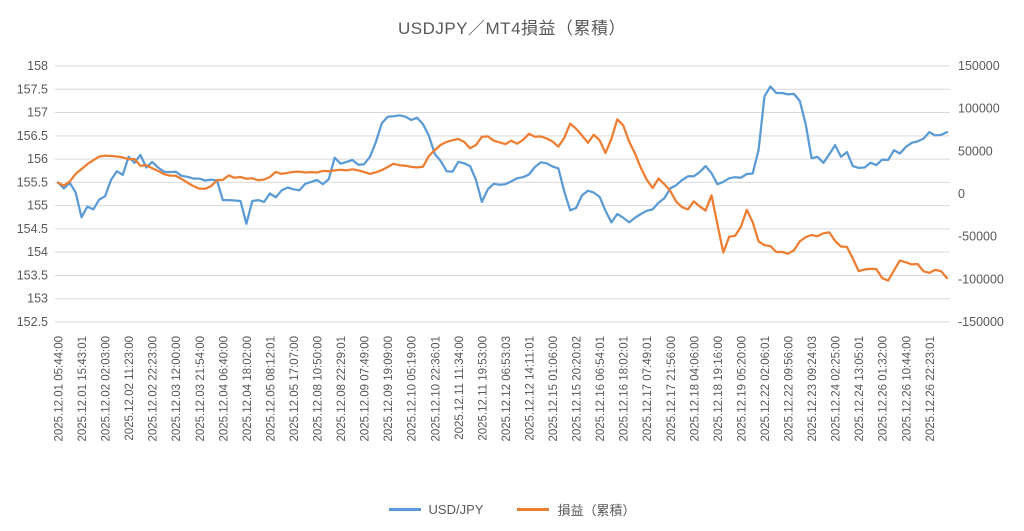 Image resolution: width=1024 pixels, height=531 pixels. Describe the element at coordinates (507, 389) in the screenshot. I see `x-axis-tick-label: 2025.12.12 06:53:03` at that location.